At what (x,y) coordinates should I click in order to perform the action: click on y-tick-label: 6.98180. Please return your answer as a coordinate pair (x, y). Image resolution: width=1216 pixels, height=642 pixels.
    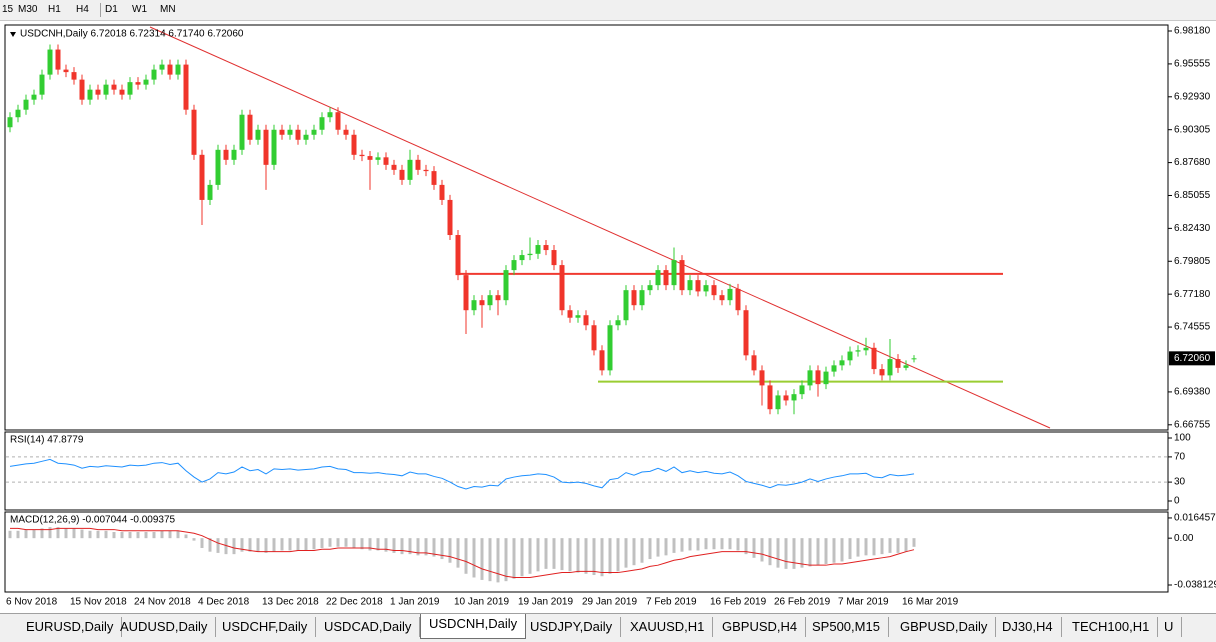
    Looking at the image, I should click on (1192, 31).